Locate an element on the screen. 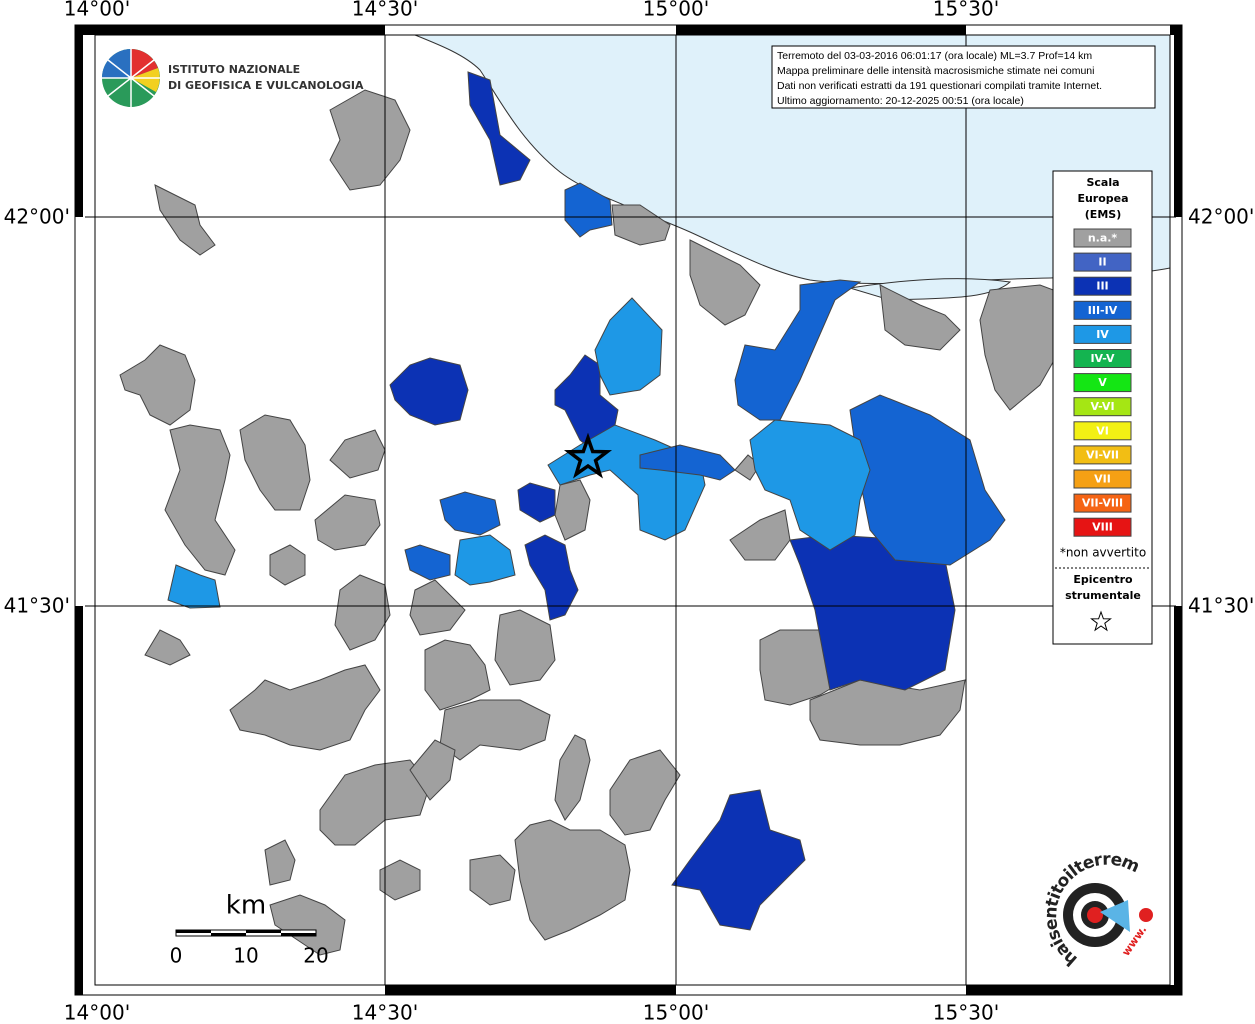 This screenshot has width=1255, height=1024. legend-label: IV-V is located at coordinates (1102, 358).